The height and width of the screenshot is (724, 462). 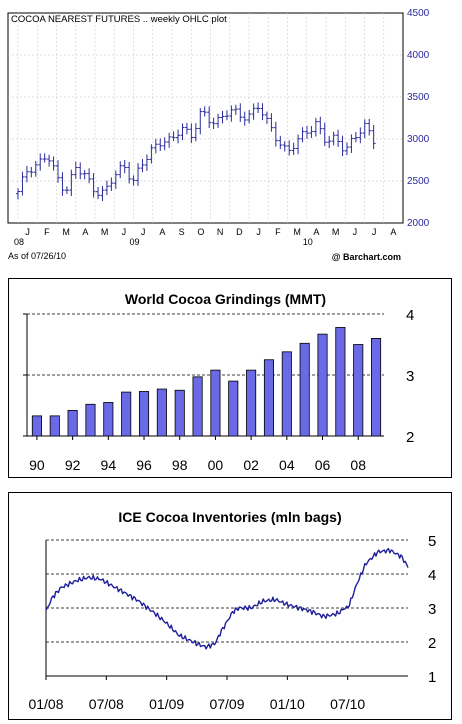 What do you see at coordinates (418, 139) in the screenshot?
I see `y-tick-label: 3000` at bounding box center [418, 139].